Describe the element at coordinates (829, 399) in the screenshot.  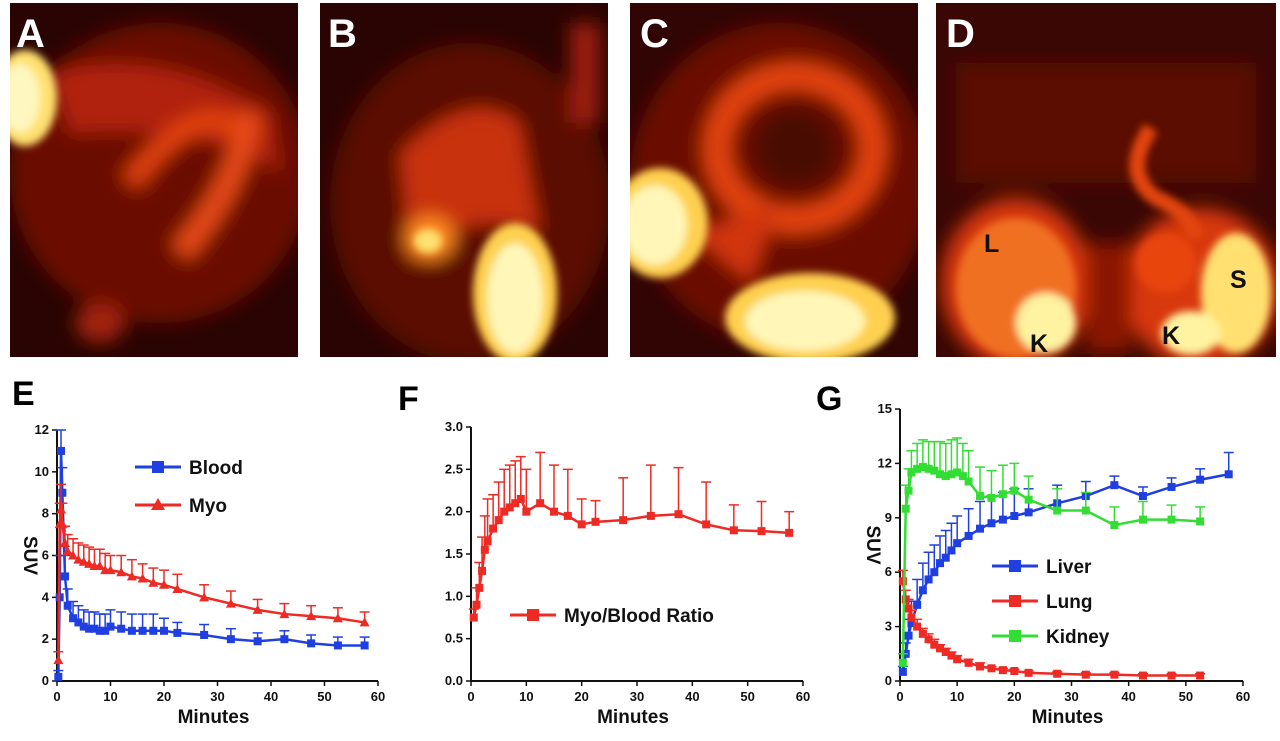
I see `chart-letter-g: G` at that location.